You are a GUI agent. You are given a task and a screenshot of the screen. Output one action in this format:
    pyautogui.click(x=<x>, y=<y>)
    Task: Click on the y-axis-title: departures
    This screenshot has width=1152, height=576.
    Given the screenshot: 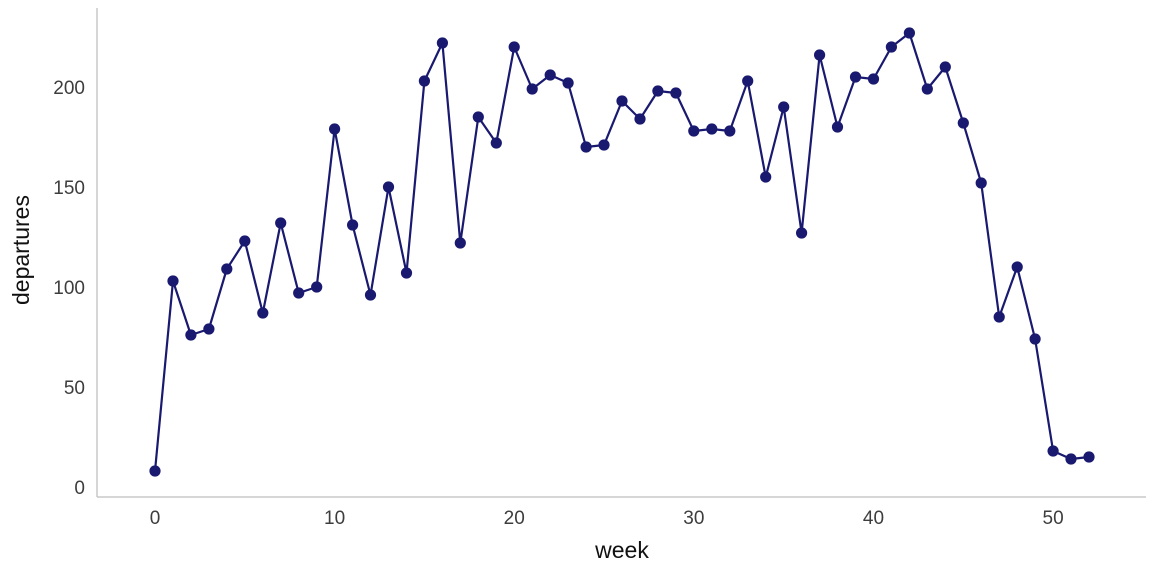 What is the action you would take?
    pyautogui.click(x=21, y=250)
    